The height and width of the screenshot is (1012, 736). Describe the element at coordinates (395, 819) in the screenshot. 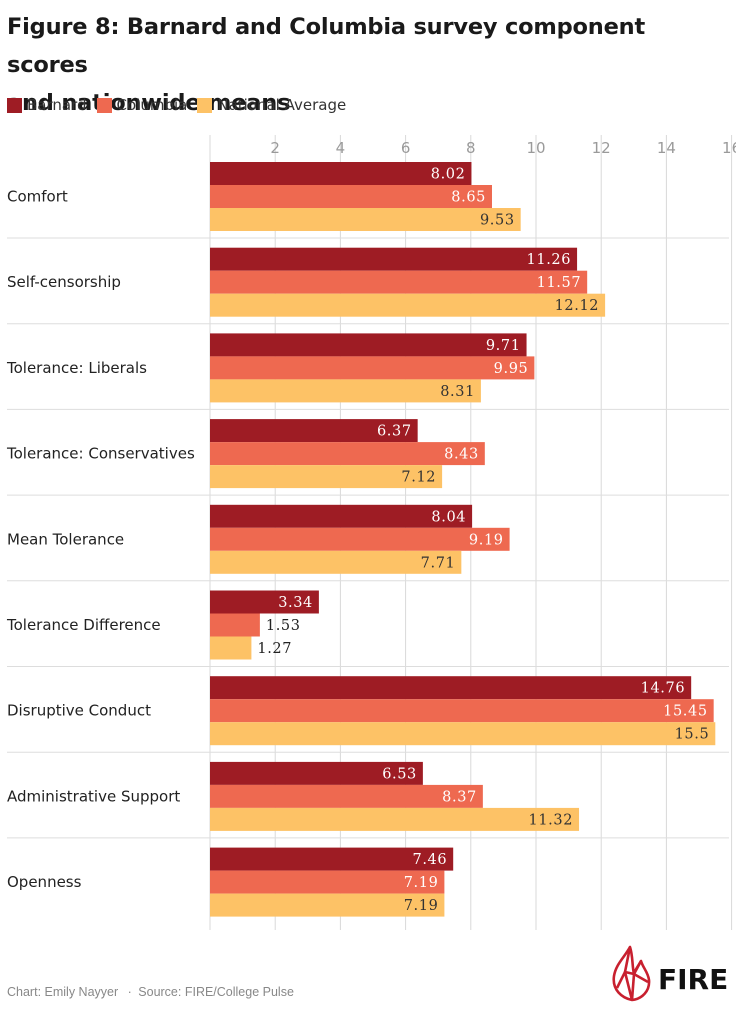

I see `bar-national-average-administrative-support` at that location.